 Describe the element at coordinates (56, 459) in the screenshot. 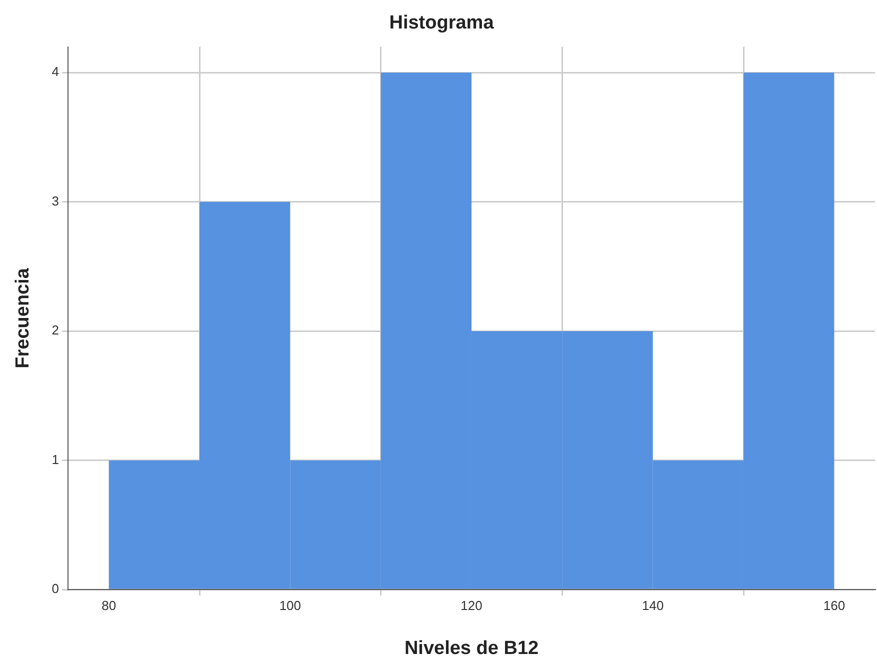

I see `y-tick-label: 1` at that location.